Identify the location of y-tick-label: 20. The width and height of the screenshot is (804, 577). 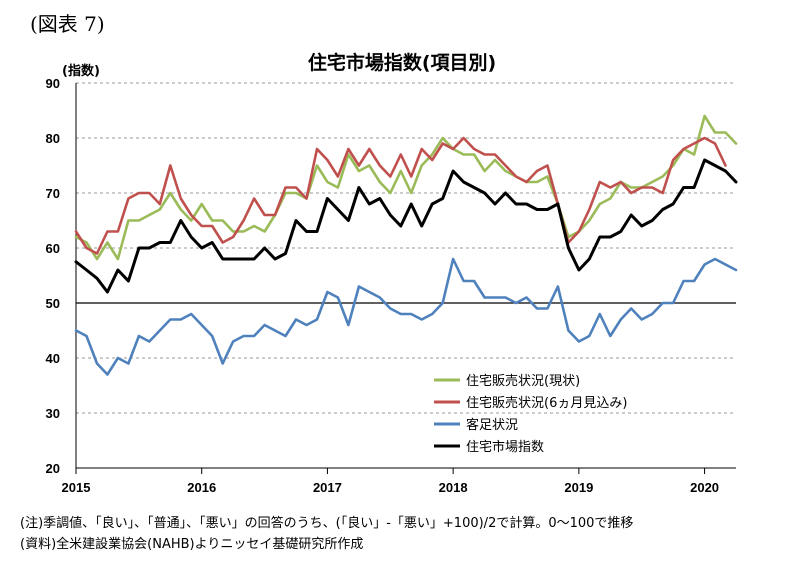
(53, 468).